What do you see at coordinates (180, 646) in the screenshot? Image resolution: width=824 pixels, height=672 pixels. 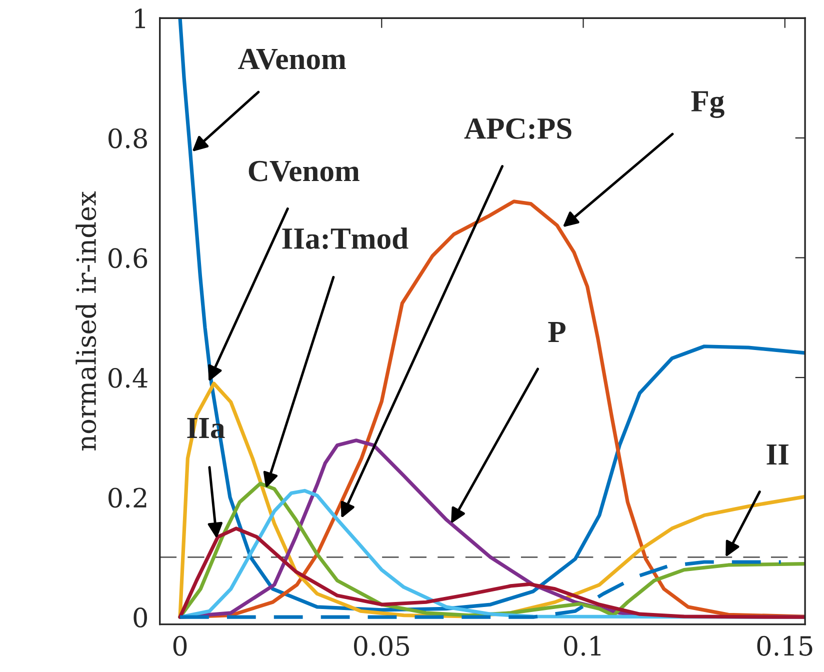 I see `x-tick-label: 0` at bounding box center [180, 646].